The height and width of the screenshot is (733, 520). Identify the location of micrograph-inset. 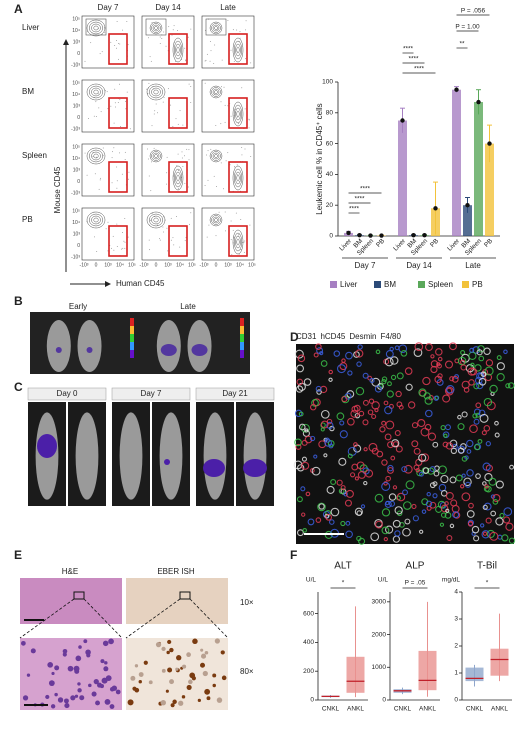
(185, 595).